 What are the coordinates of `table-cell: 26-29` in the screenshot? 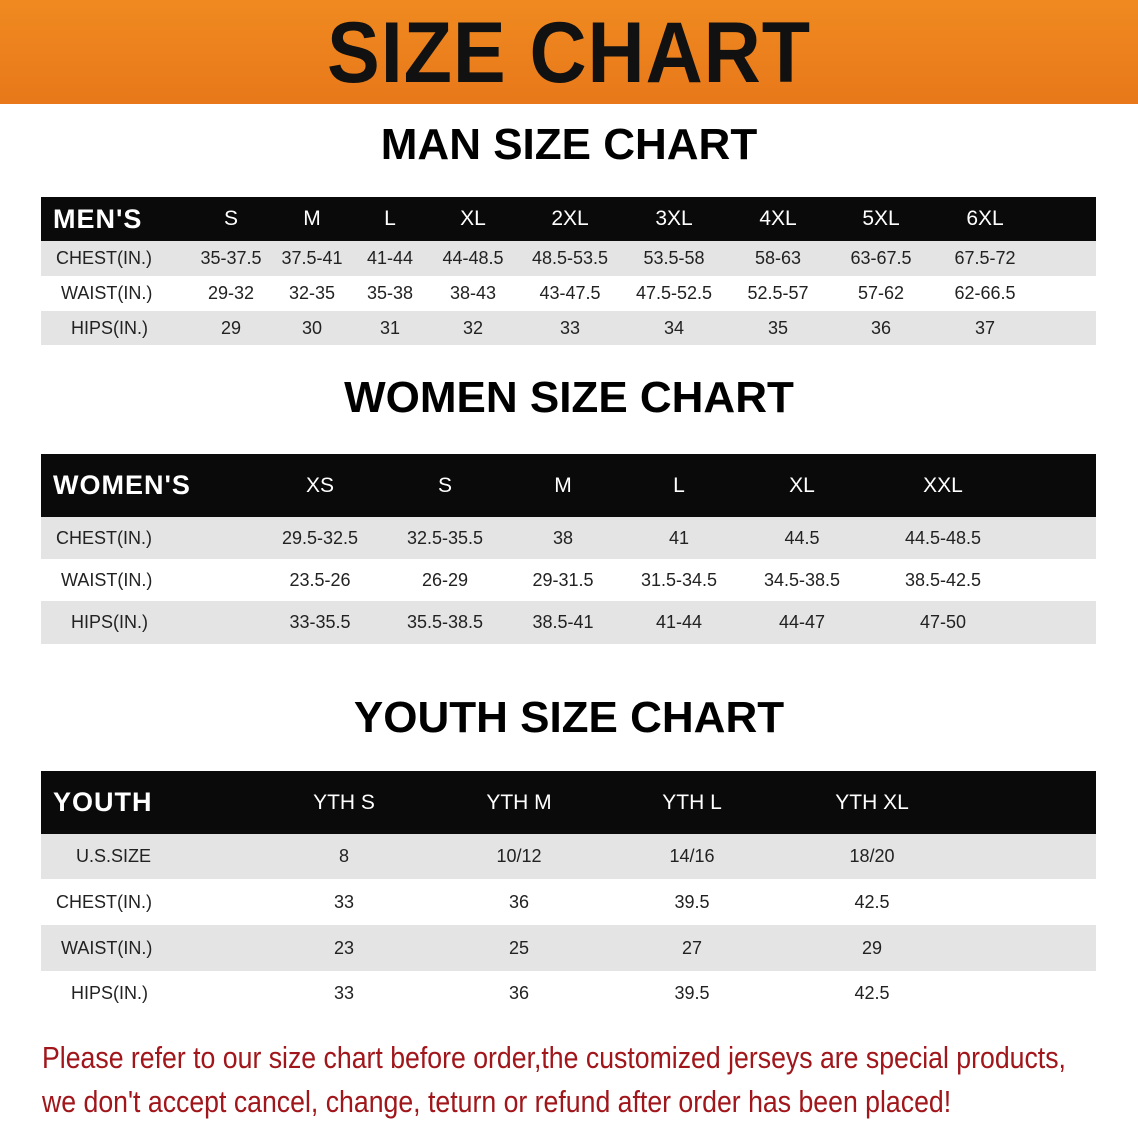 It's located at (445, 579).